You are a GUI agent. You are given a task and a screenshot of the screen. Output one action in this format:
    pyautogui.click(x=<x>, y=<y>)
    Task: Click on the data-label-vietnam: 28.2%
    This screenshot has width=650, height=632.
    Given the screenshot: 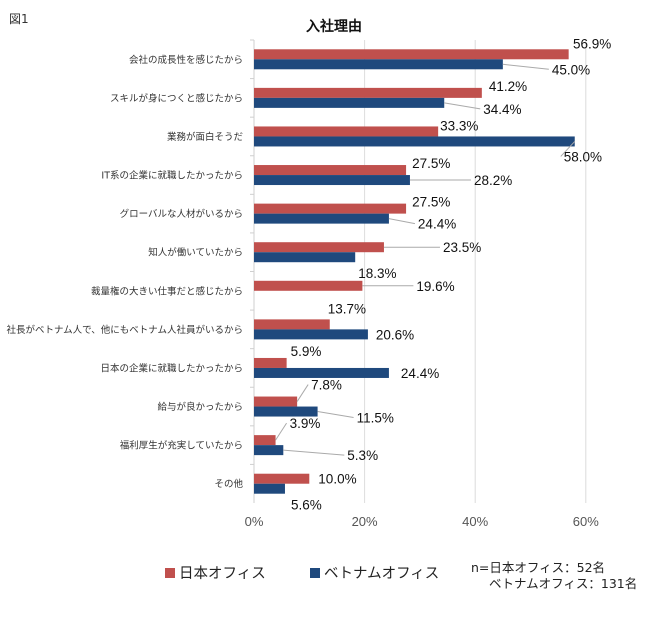 What is the action you would take?
    pyautogui.click(x=493, y=180)
    